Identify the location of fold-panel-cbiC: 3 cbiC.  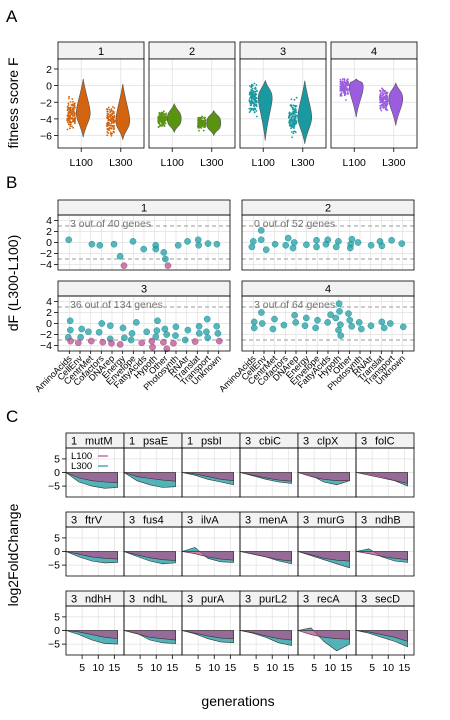
(269, 465).